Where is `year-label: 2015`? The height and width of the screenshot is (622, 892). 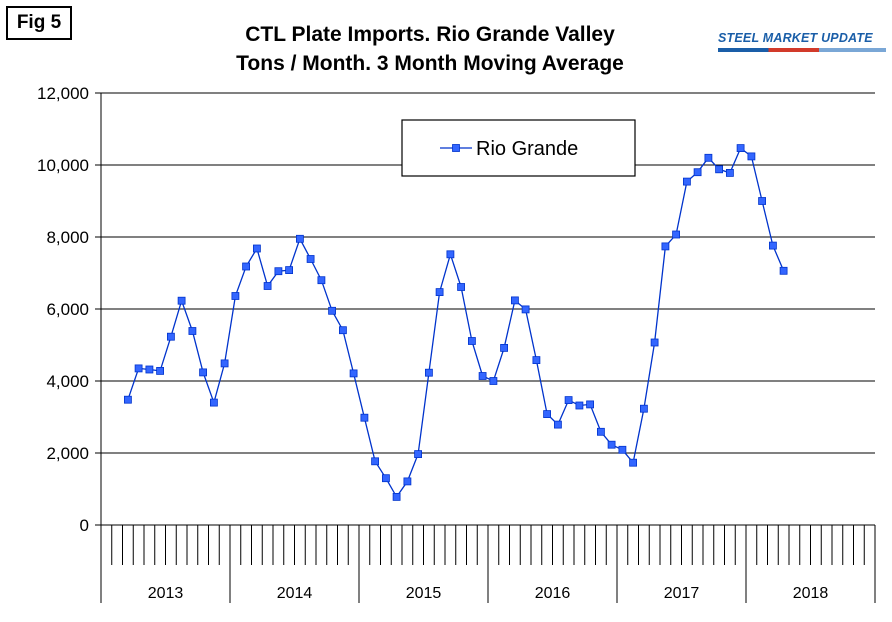
year-label: 2015 is located at coordinates (424, 593).